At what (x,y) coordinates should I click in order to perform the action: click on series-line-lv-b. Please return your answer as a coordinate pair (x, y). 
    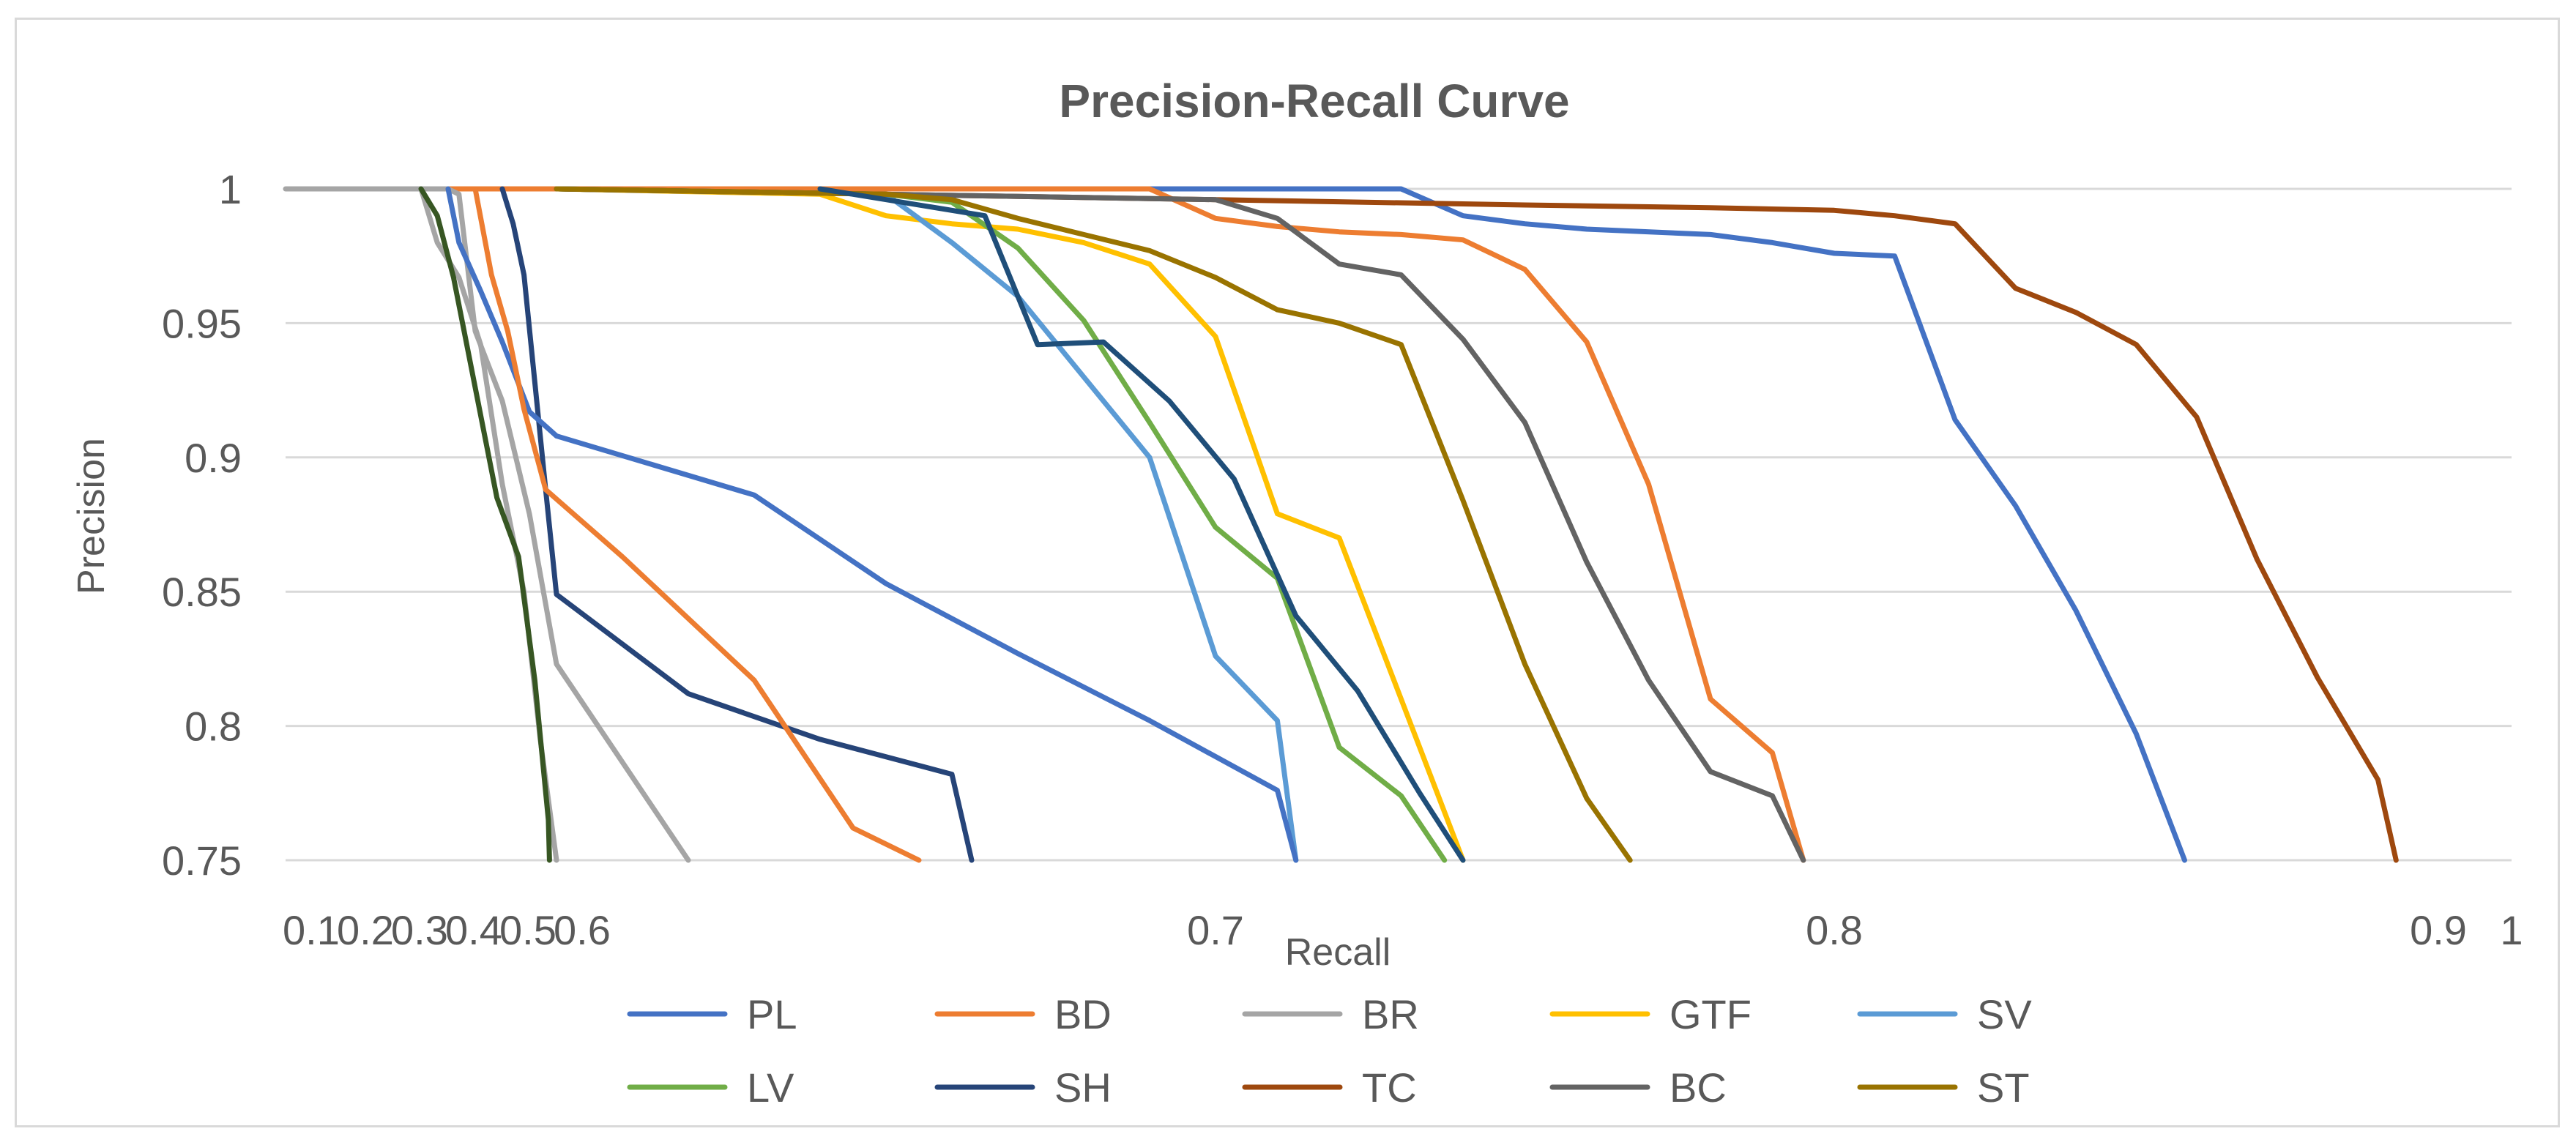
    Looking at the image, I should click on (485, 524).